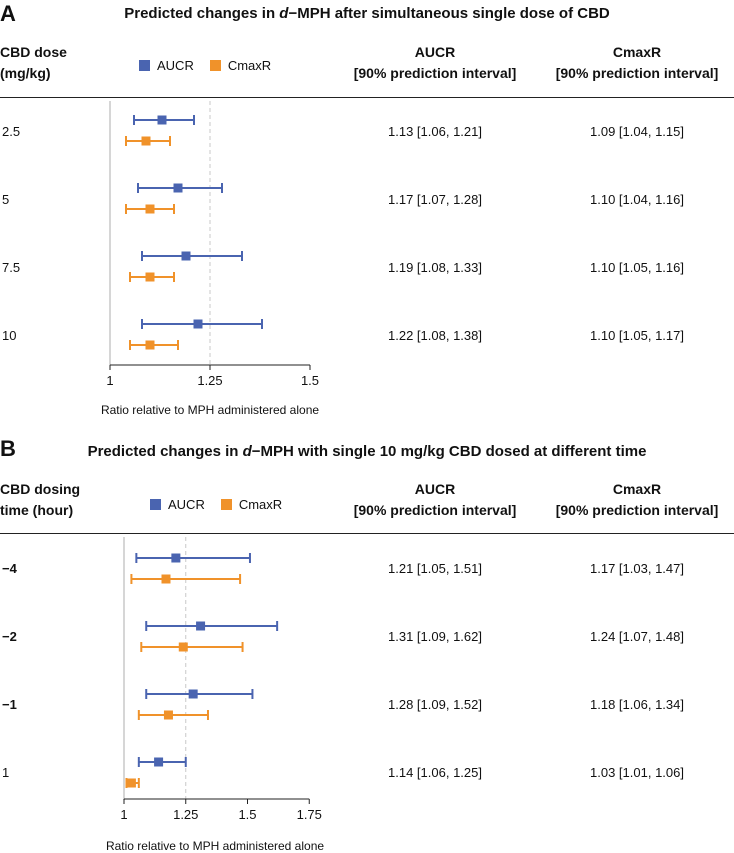 This screenshot has height=853, width=734. What do you see at coordinates (637, 267) in the screenshot?
I see `cmaxr-value: 1.10 [1.05, 1.16]` at bounding box center [637, 267].